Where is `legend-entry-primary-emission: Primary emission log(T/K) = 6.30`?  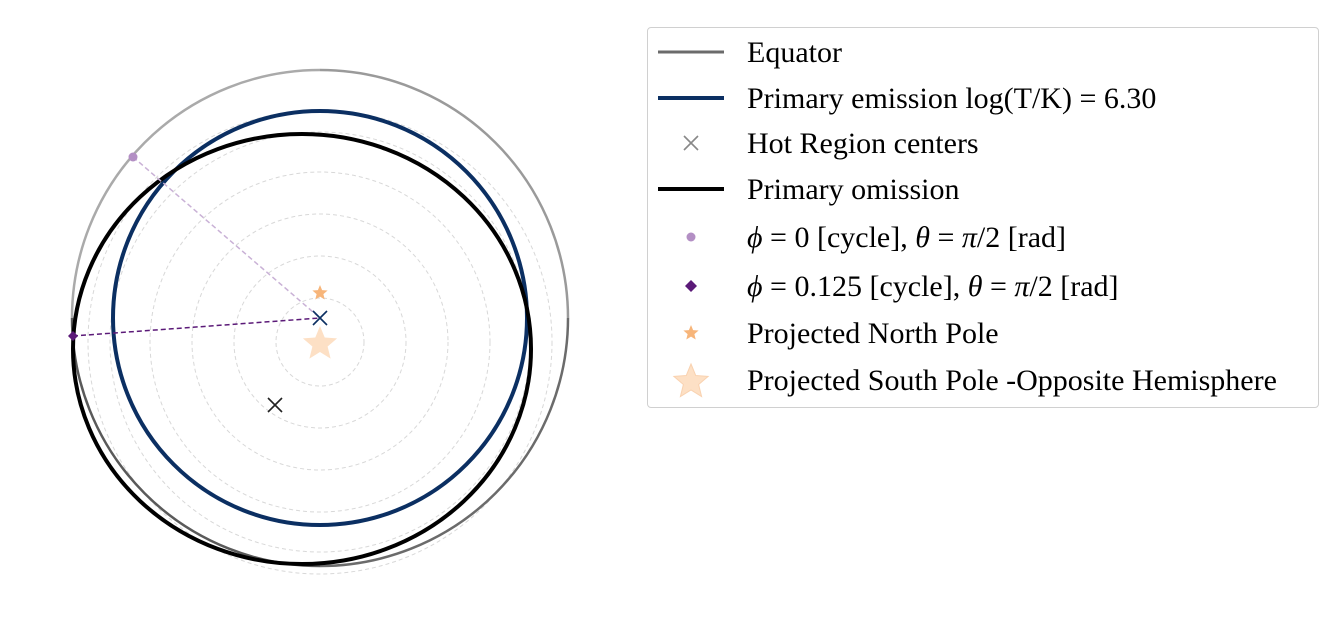 legend-entry-primary-emission: Primary emission log(T/K) = 6.30 is located at coordinates (983, 99).